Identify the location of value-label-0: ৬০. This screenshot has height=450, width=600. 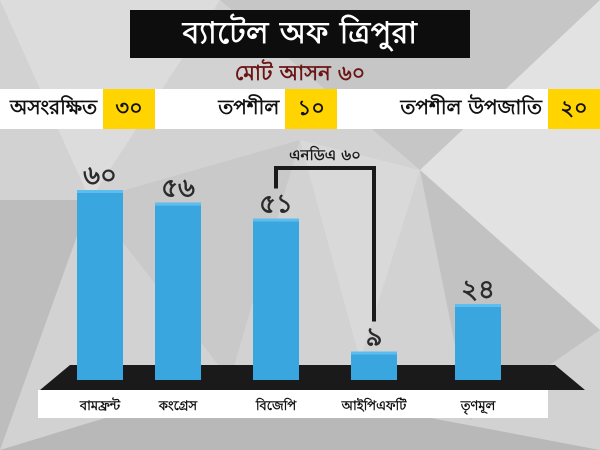
(100, 176).